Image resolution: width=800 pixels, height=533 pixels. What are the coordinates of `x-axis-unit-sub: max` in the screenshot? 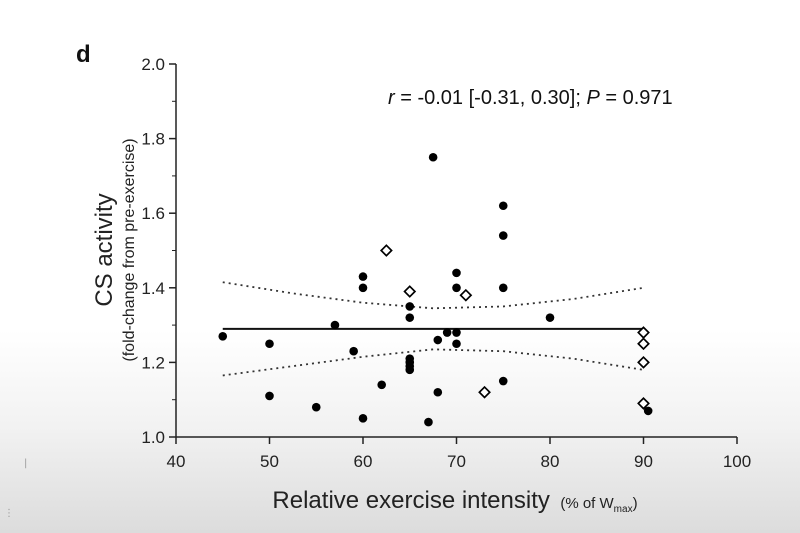 It's located at (623, 509).